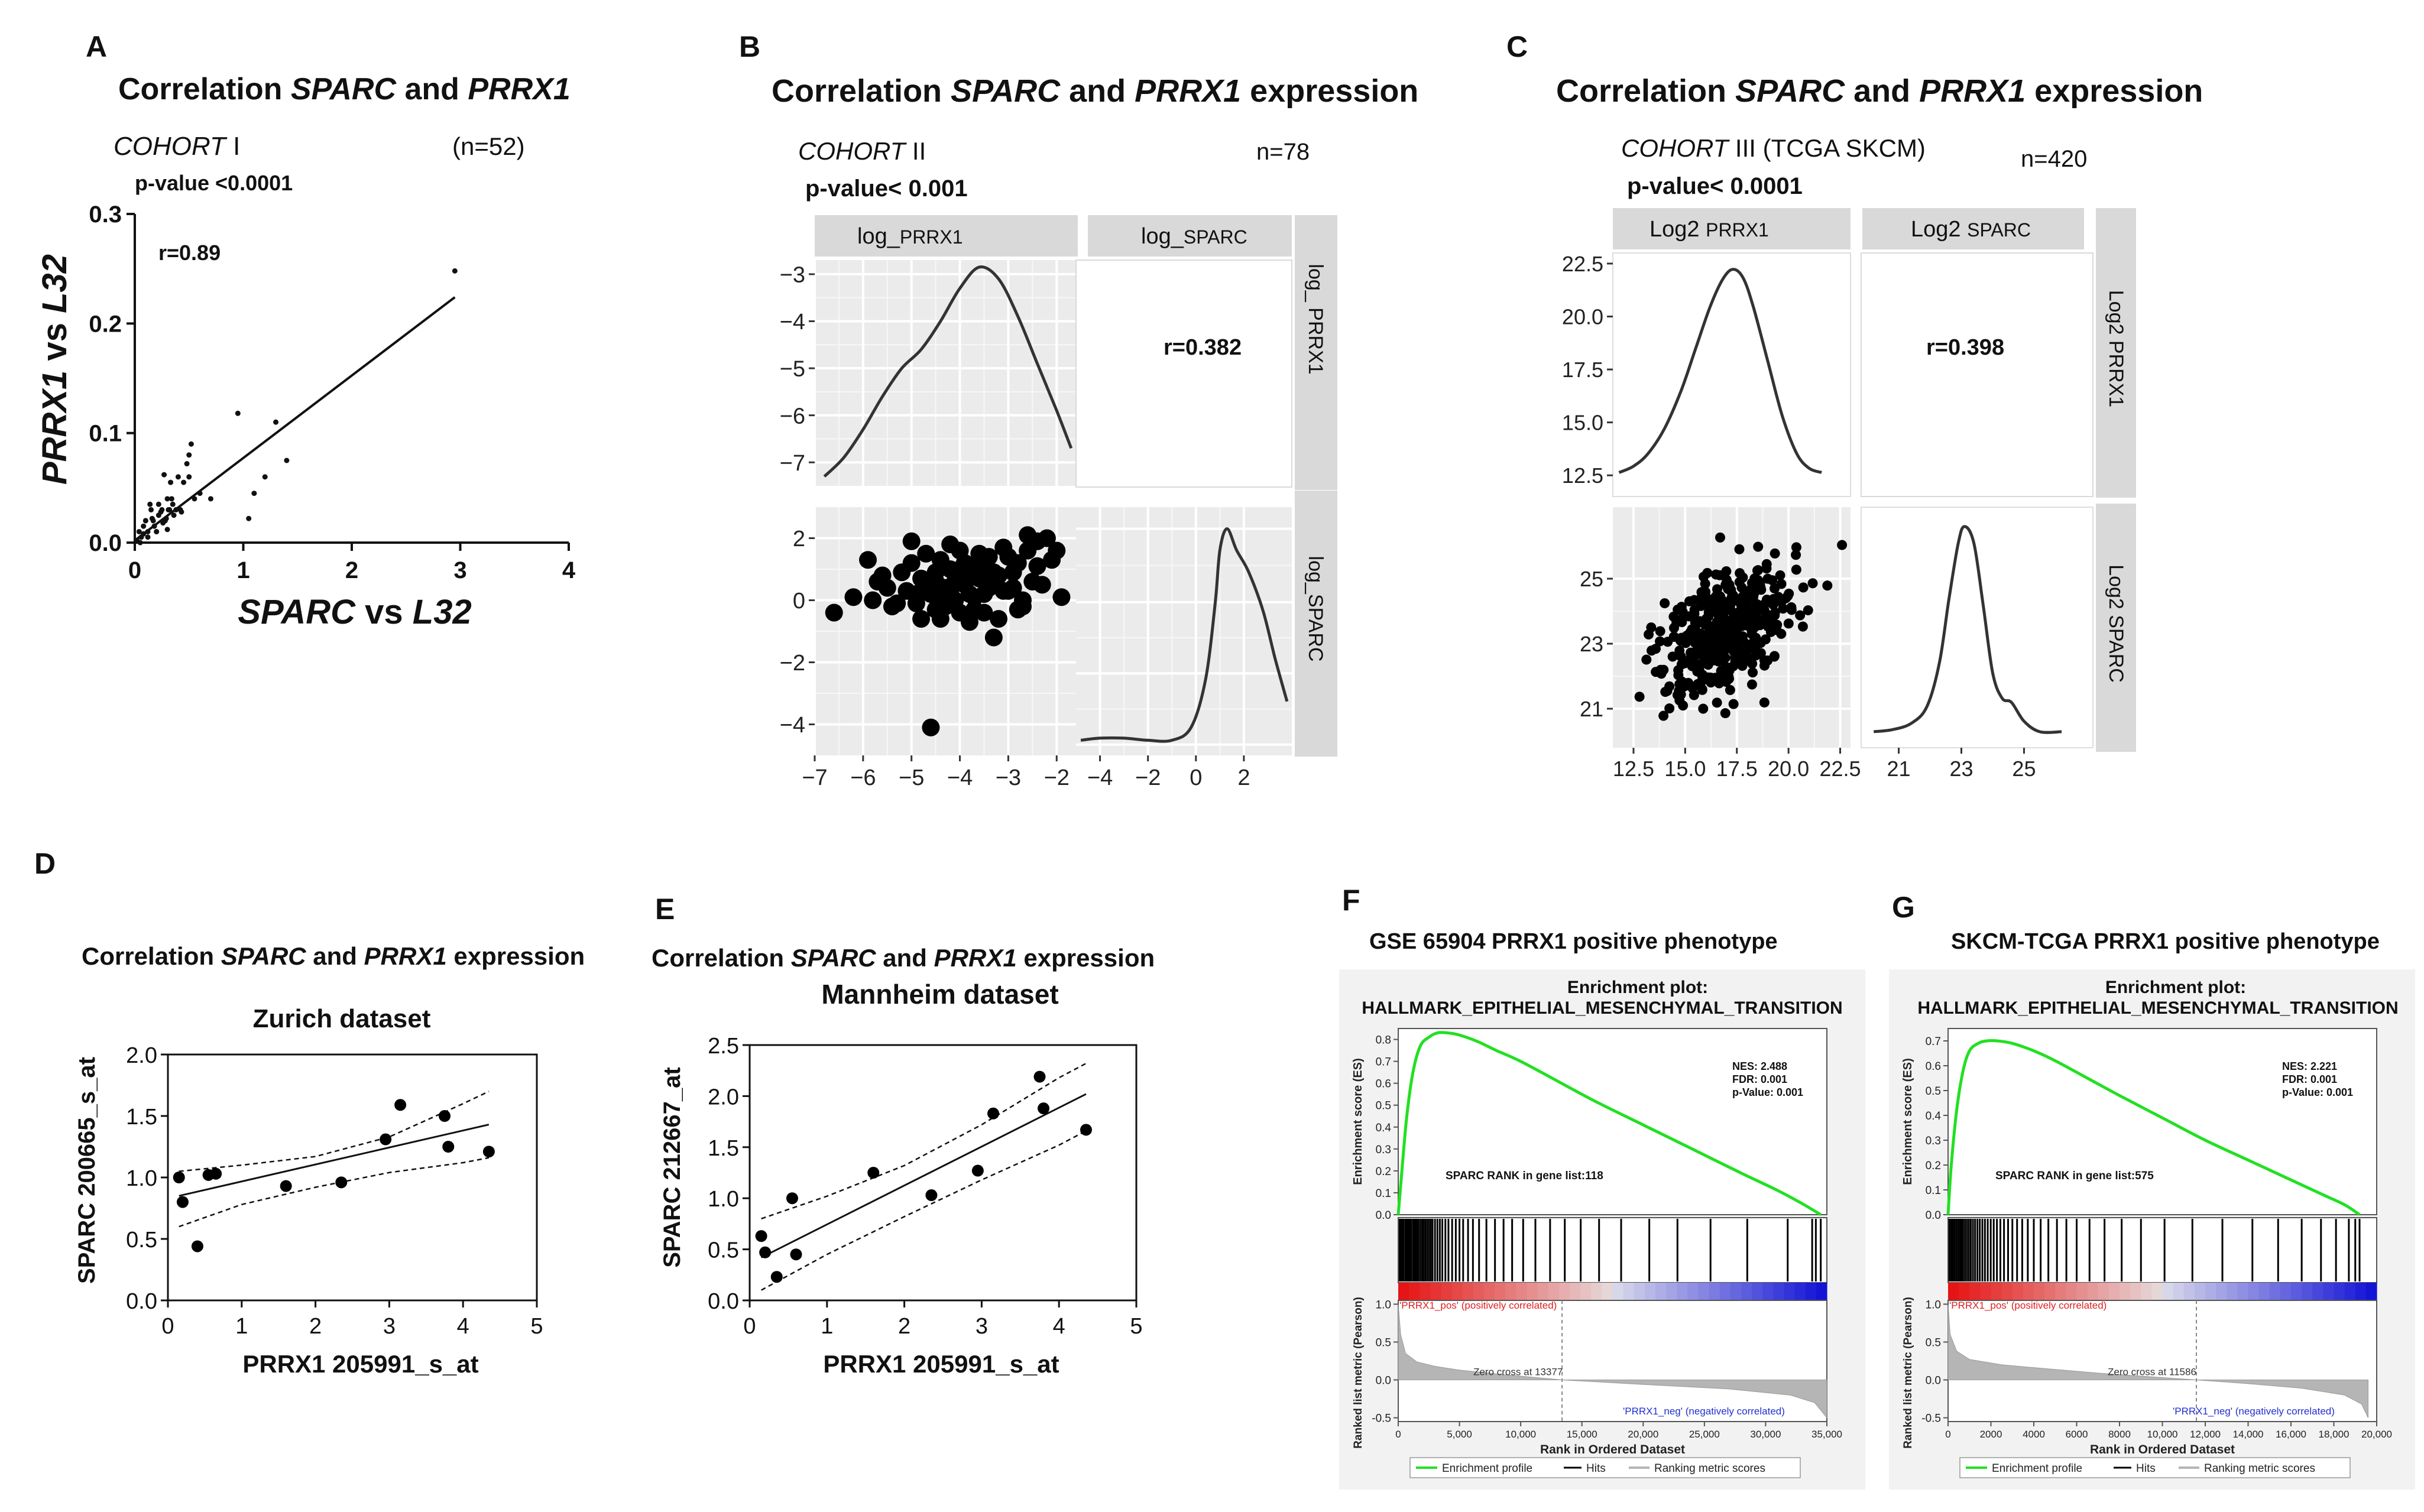 Image resolution: width=2424 pixels, height=1512 pixels. I want to click on f-neg-label: 'PRRX1_neg' (negatively correlated), so click(1704, 1411).